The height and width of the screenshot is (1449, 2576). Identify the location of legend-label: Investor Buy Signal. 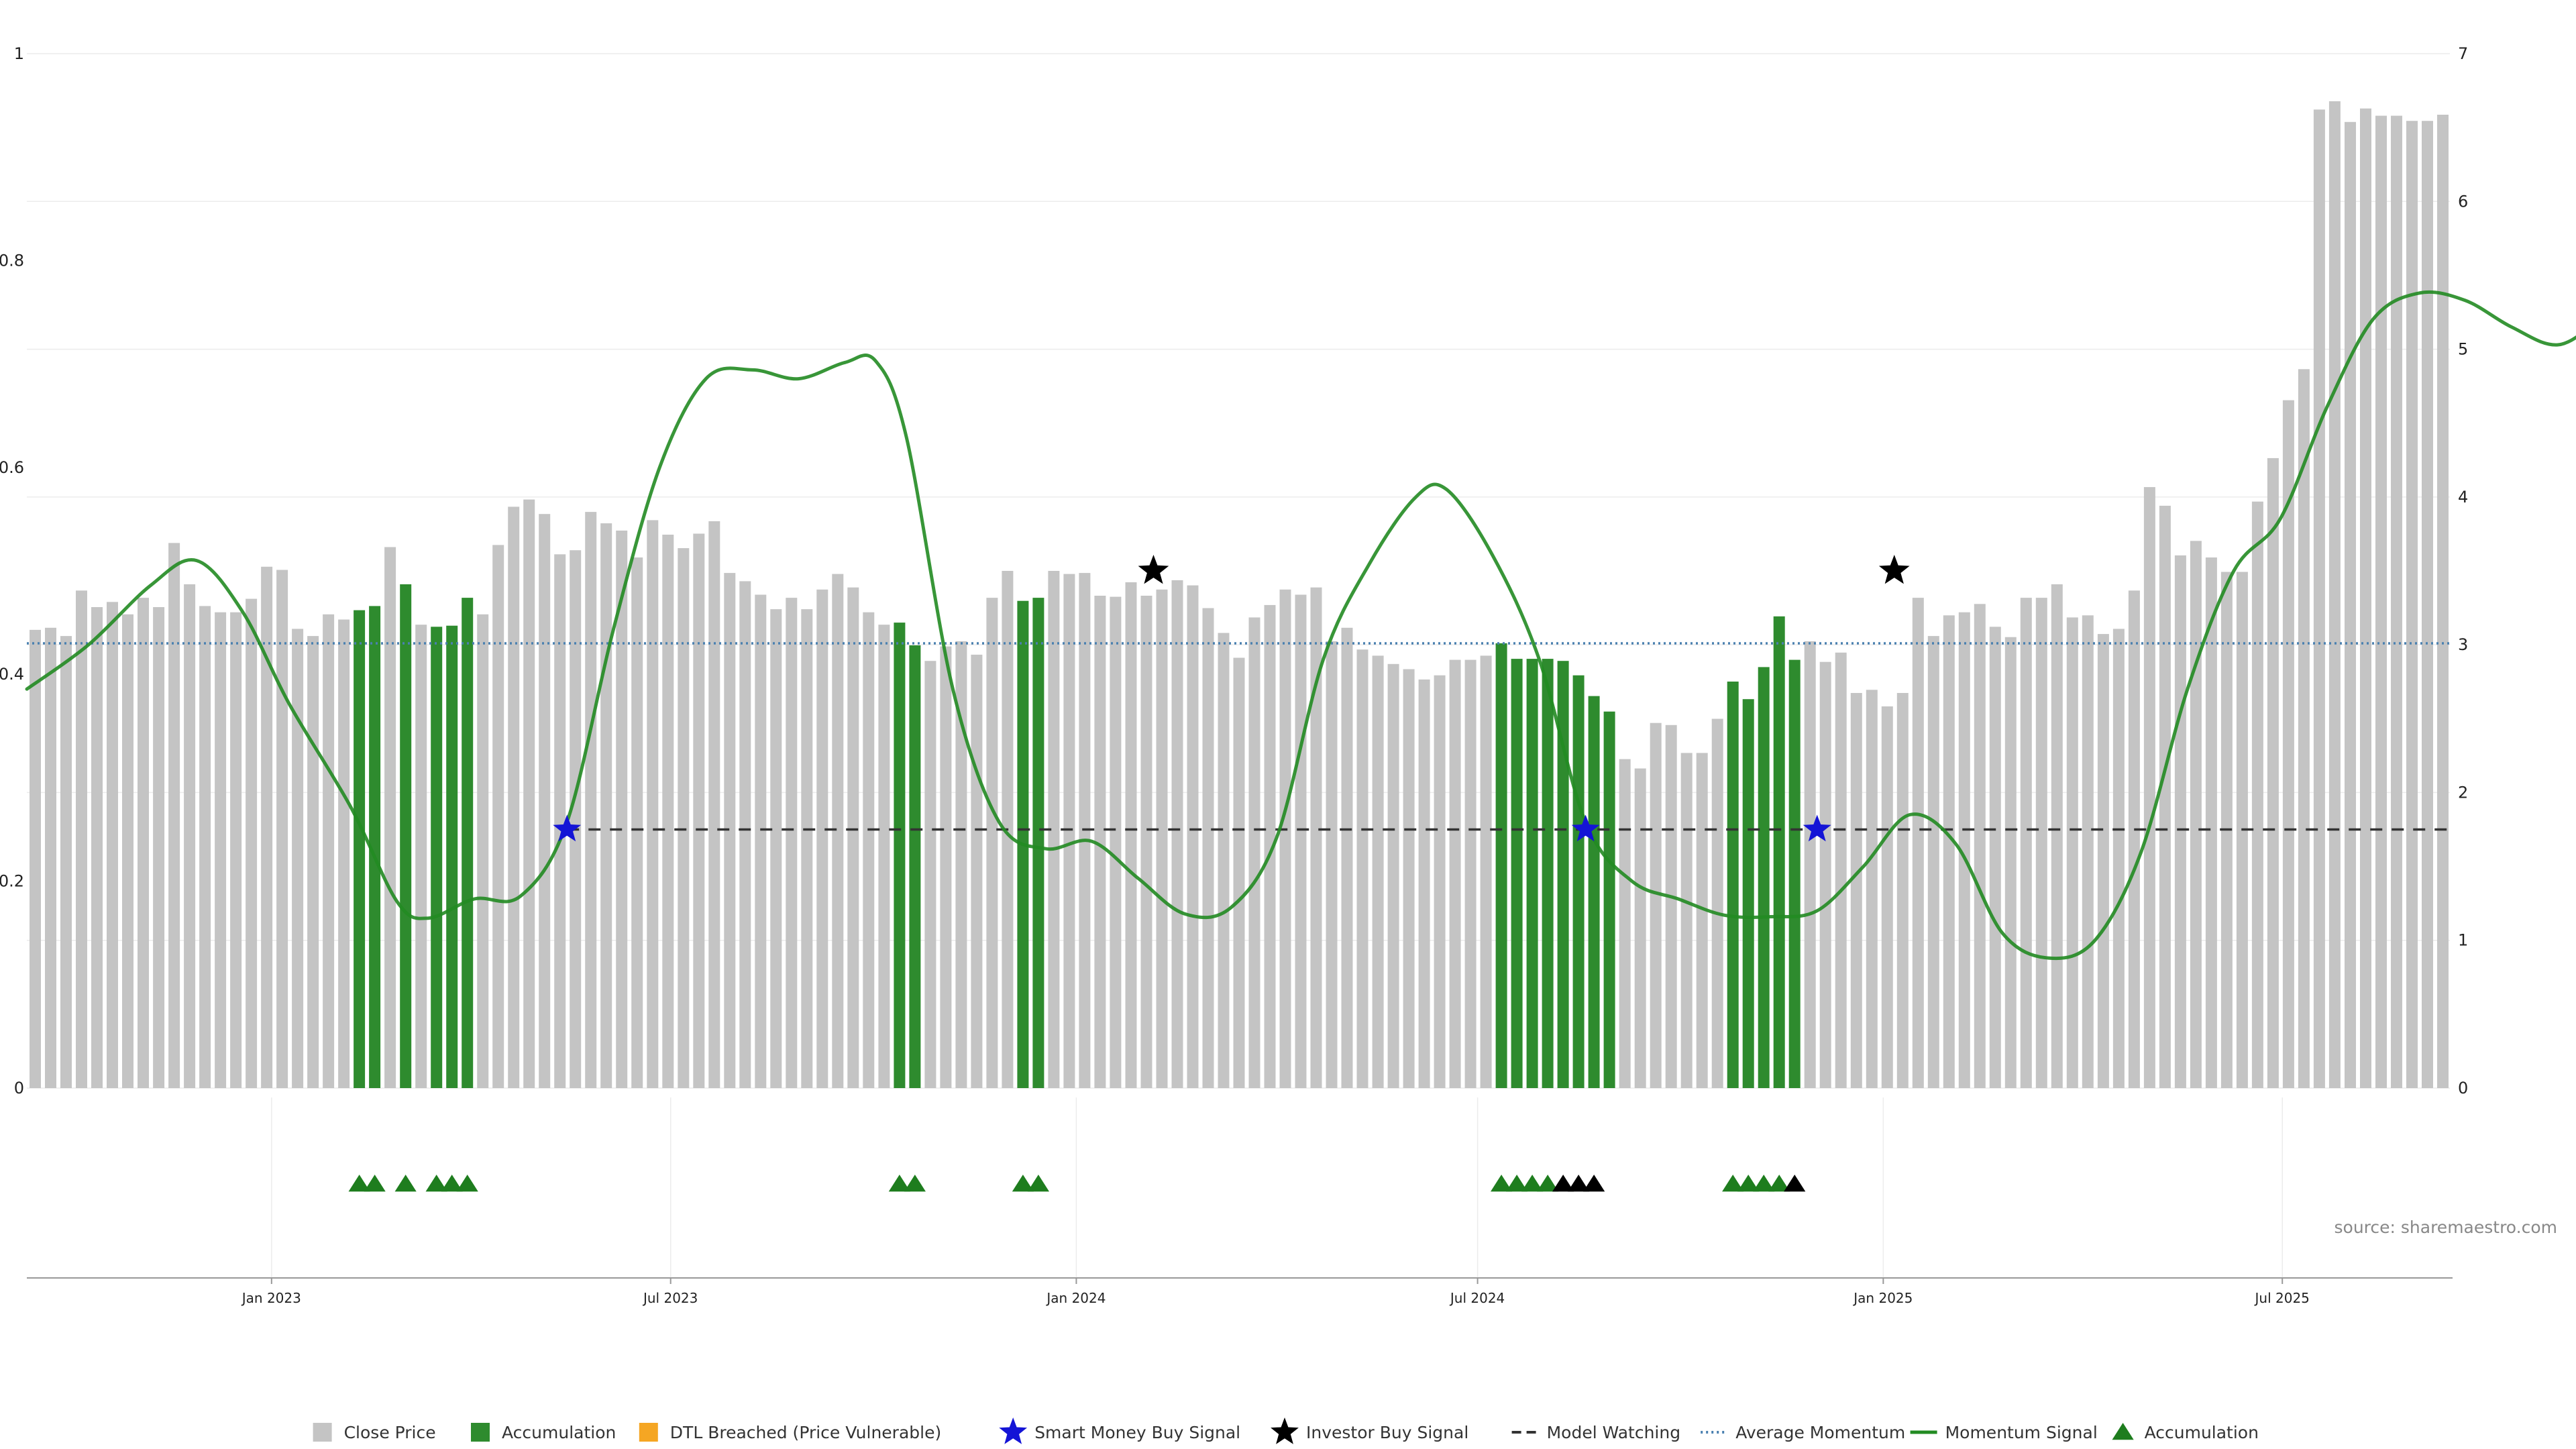
(1387, 1432).